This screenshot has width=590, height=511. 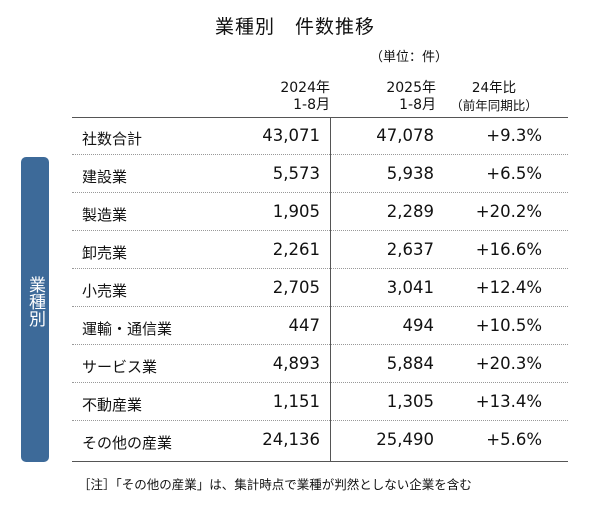 What do you see at coordinates (494, 105) in the screenshot?
I see `column-header-ratio-line2: （前年同期比）` at bounding box center [494, 105].